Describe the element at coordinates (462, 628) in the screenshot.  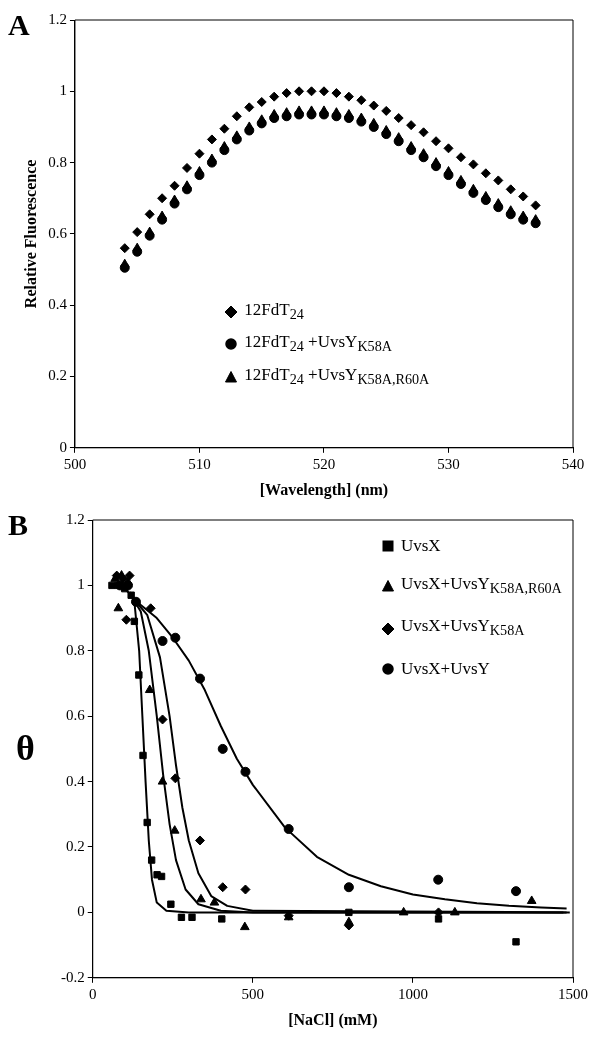
I see `legend-label: UvsX+UvsY$_{K58A}$` at that location.